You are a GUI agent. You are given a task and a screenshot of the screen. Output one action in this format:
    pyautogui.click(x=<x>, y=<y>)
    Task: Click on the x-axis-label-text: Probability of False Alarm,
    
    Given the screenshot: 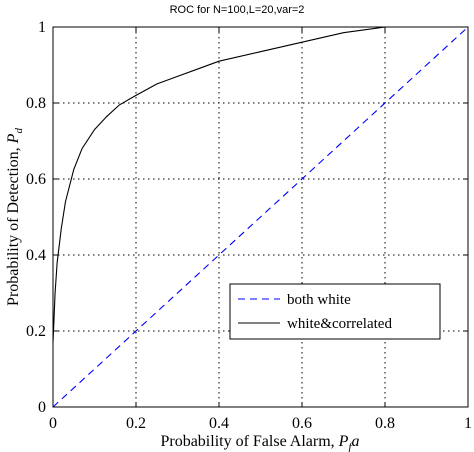 What is the action you would take?
    pyautogui.click(x=249, y=441)
    